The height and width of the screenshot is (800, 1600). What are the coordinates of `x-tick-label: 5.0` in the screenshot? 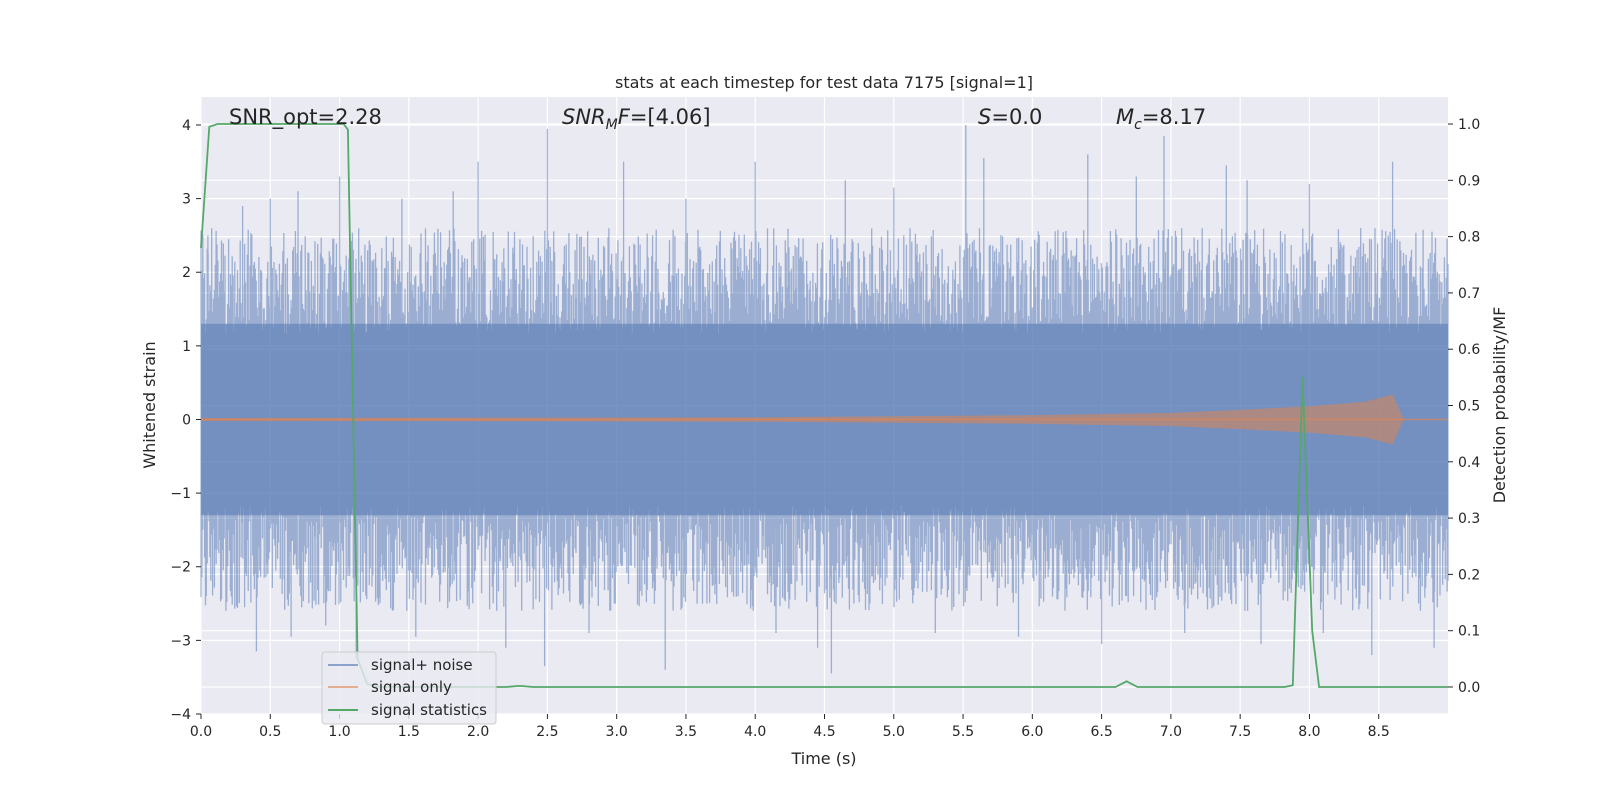 It's located at (894, 732).